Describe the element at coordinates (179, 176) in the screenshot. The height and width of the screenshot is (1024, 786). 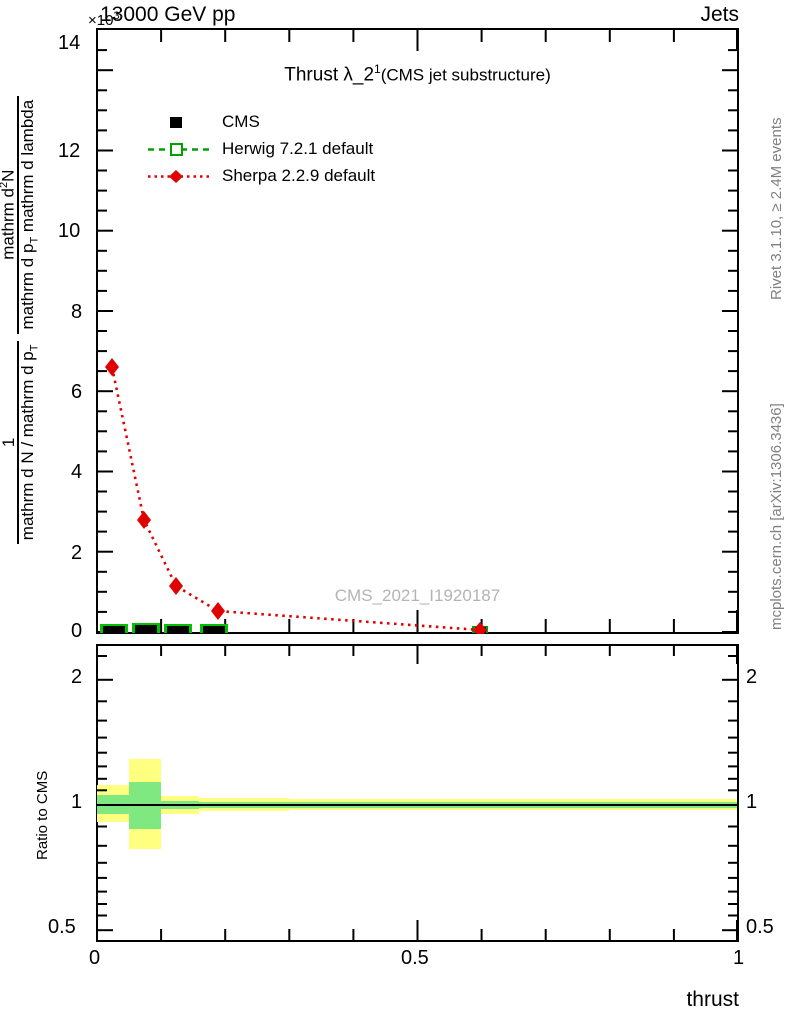
I see `sherpa-marker-icon` at that location.